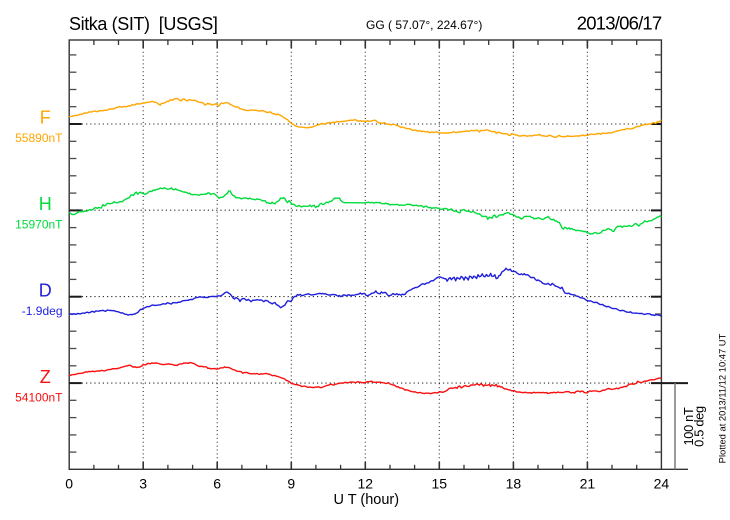 The width and height of the screenshot is (730, 520). What do you see at coordinates (45, 118) in the screenshot?
I see `svg-text: F` at bounding box center [45, 118].